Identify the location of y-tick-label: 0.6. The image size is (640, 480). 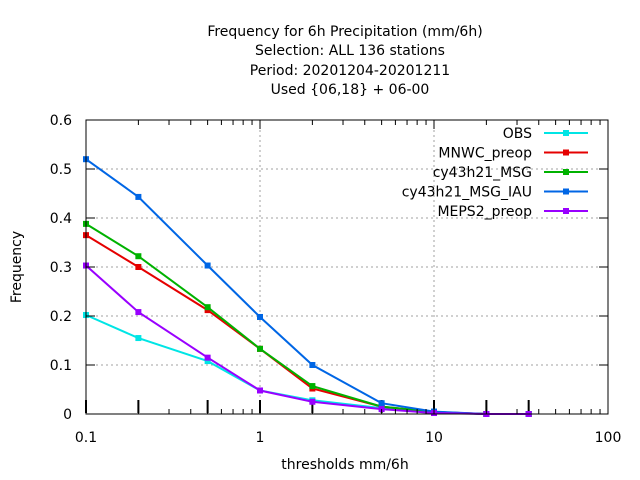
(61, 121).